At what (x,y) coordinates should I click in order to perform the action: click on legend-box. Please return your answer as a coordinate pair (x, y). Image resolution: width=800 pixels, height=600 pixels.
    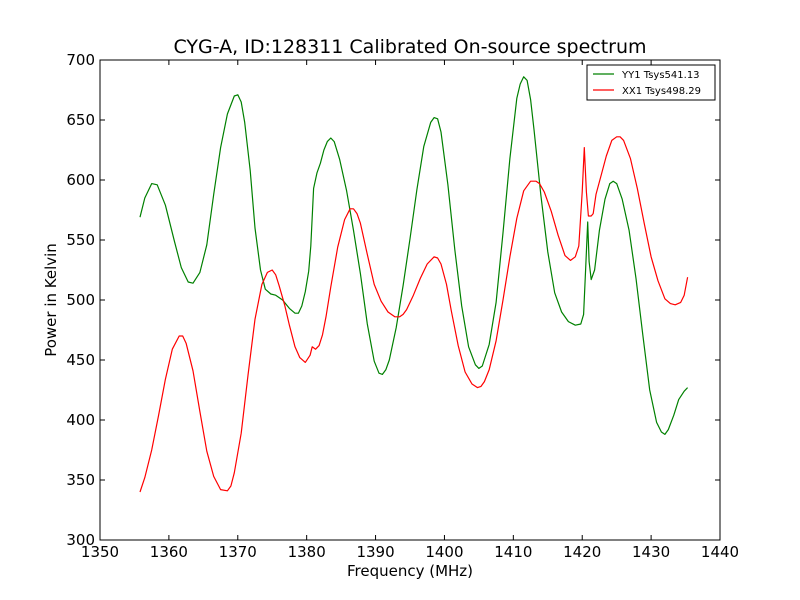
    Looking at the image, I should click on (651, 82).